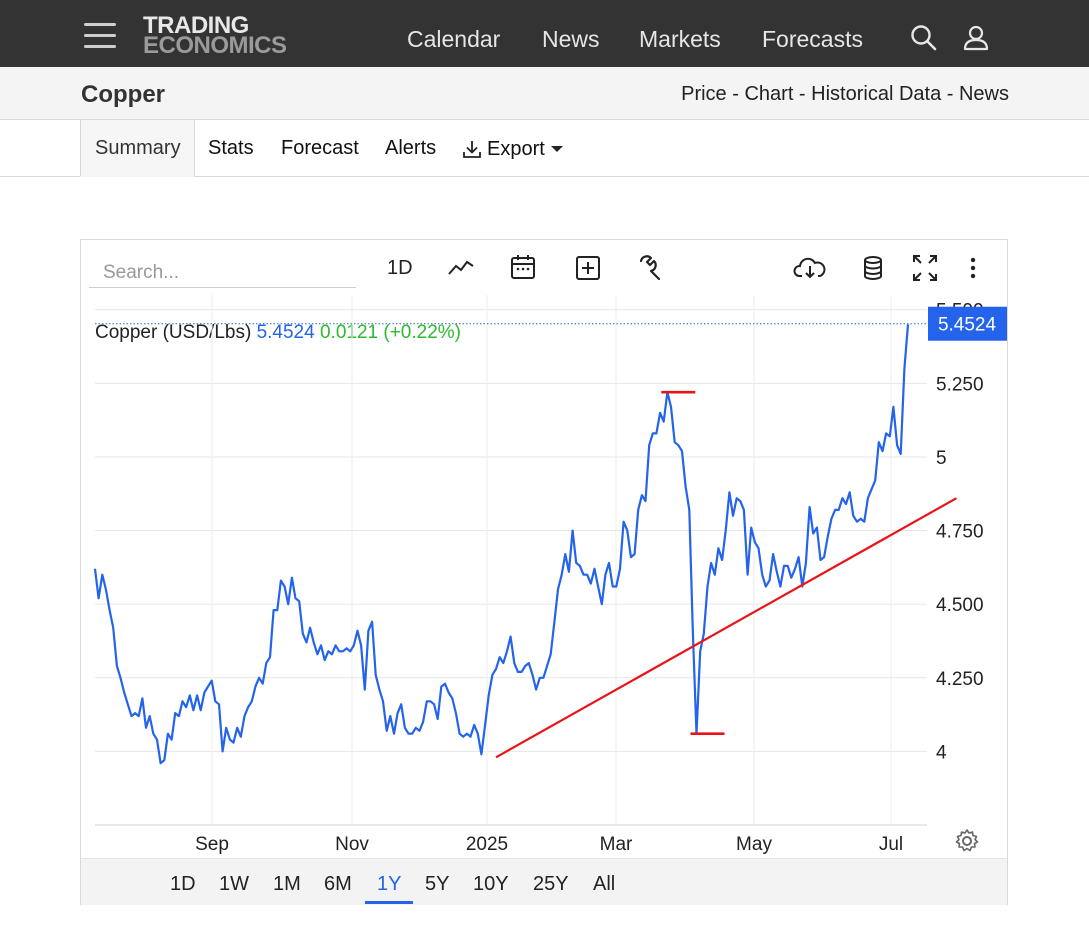 This screenshot has height=926, width=1089. I want to click on cloud-download-icon, so click(810, 268).